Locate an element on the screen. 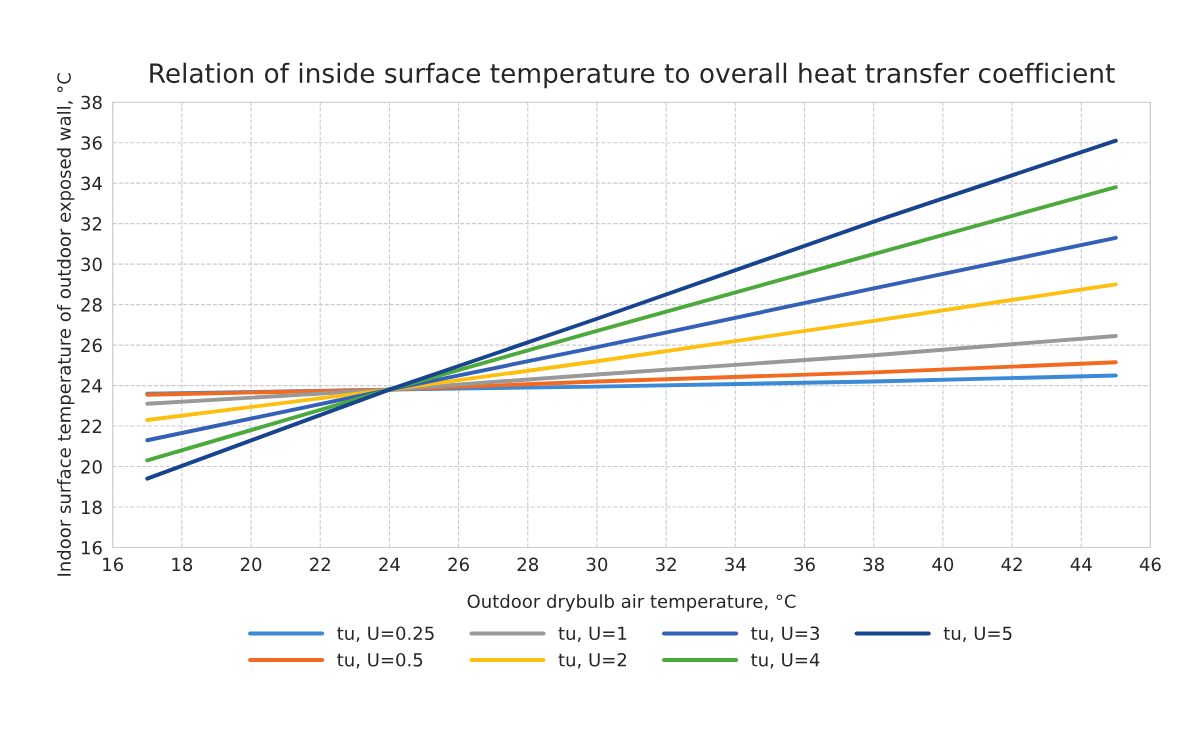  x-tick-label: 28 is located at coordinates (528, 564).